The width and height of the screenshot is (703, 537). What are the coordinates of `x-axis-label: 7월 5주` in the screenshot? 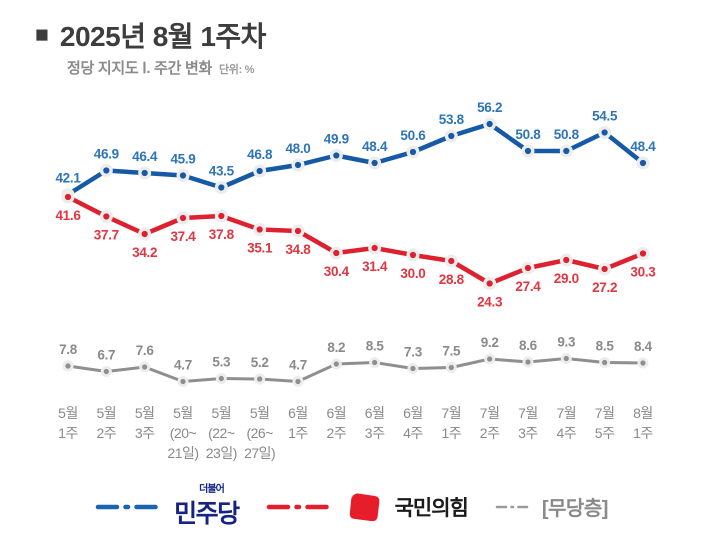 It's located at (605, 423).